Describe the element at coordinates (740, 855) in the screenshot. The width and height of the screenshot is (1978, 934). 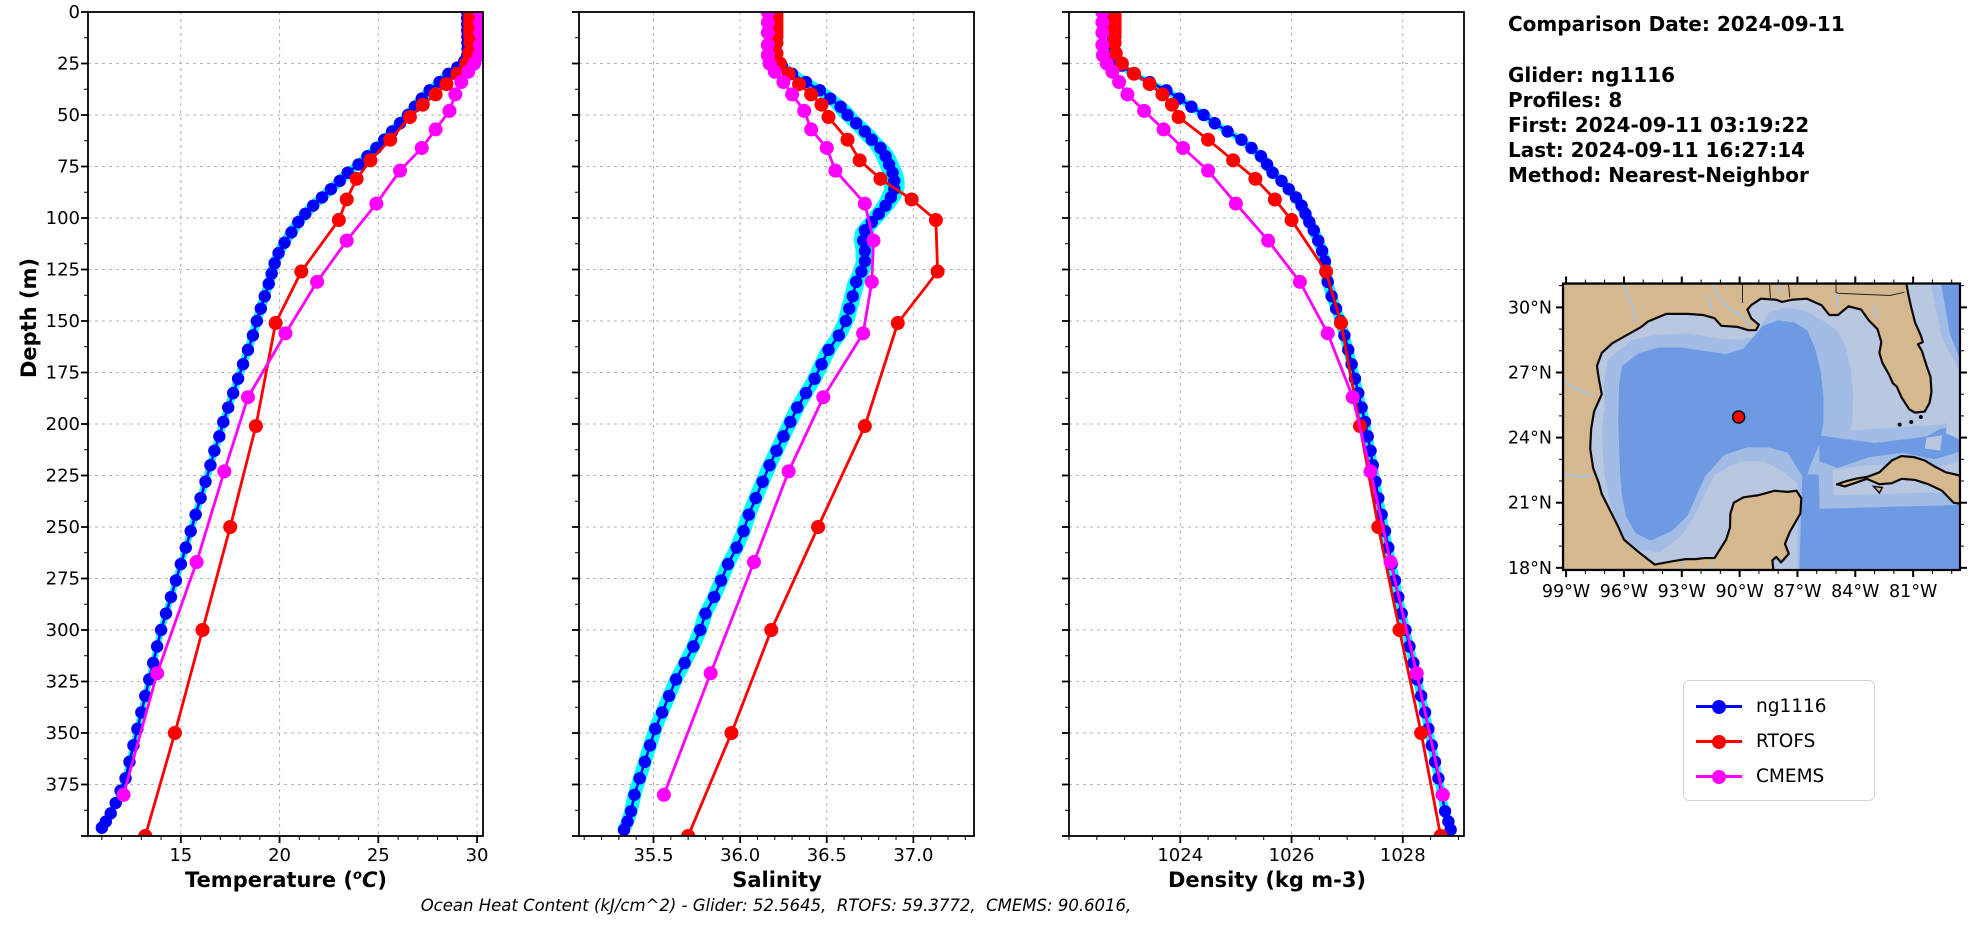
I see `x-tick-label: 36.0` at that location.